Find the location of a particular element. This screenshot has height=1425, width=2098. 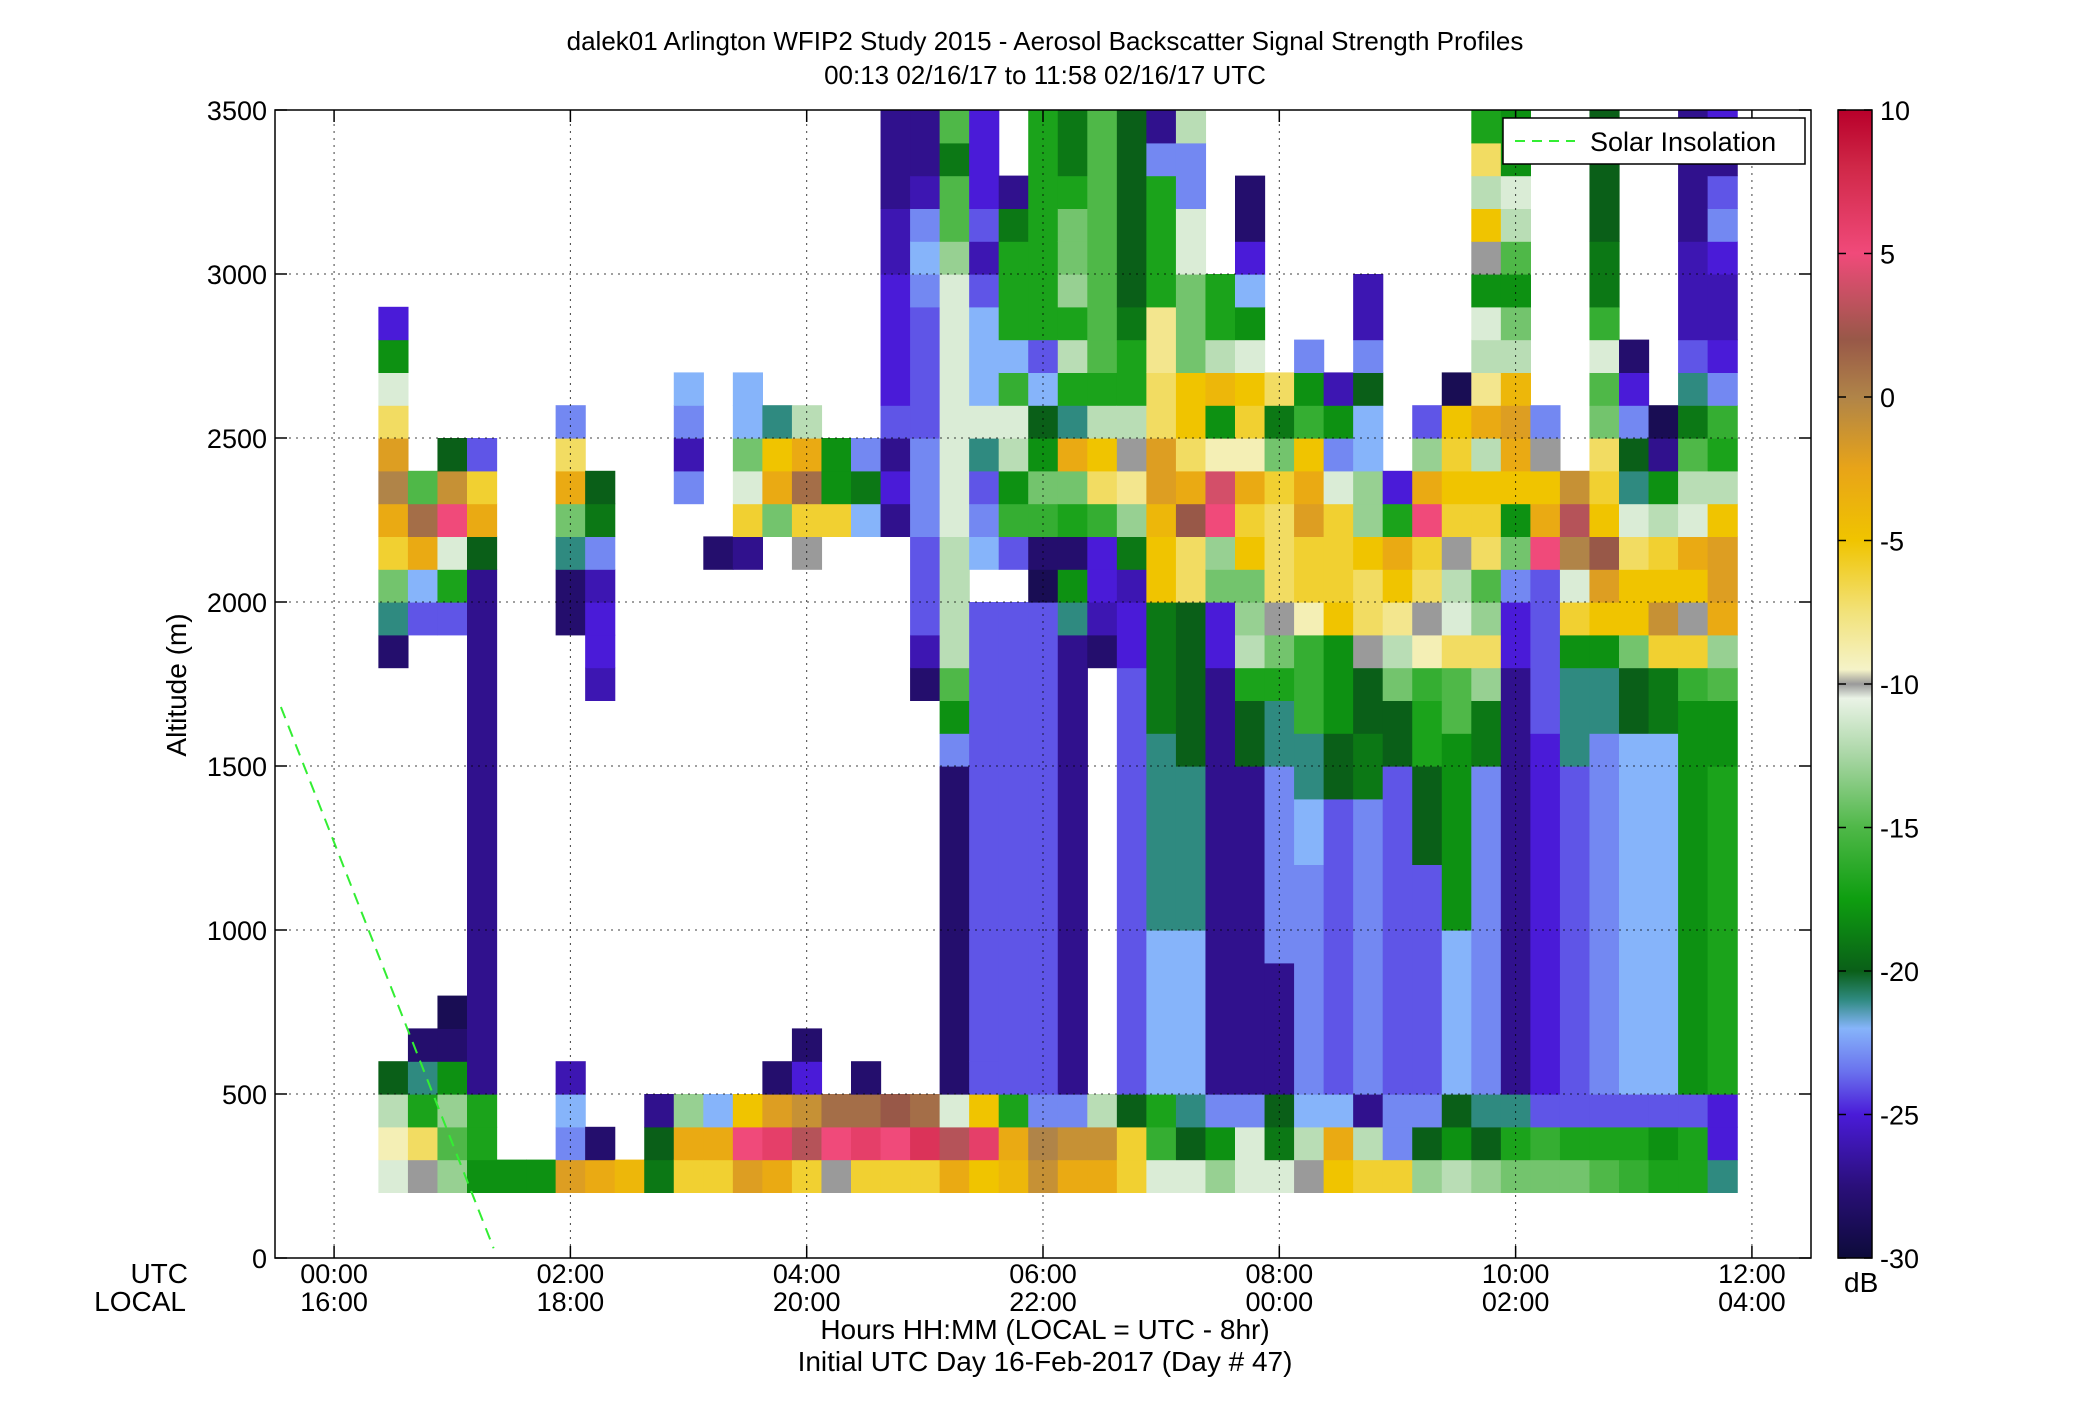

colorbar: 10 5 0 -5 -10 -15 -20 -25 -30 dB is located at coordinates (1878, 697).